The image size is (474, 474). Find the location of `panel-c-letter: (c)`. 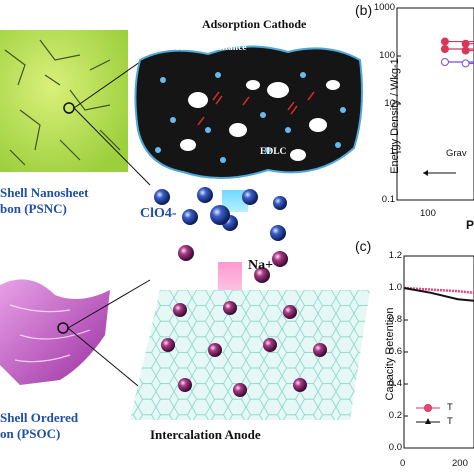

panel-c-letter: (c) is located at coordinates (363, 246).